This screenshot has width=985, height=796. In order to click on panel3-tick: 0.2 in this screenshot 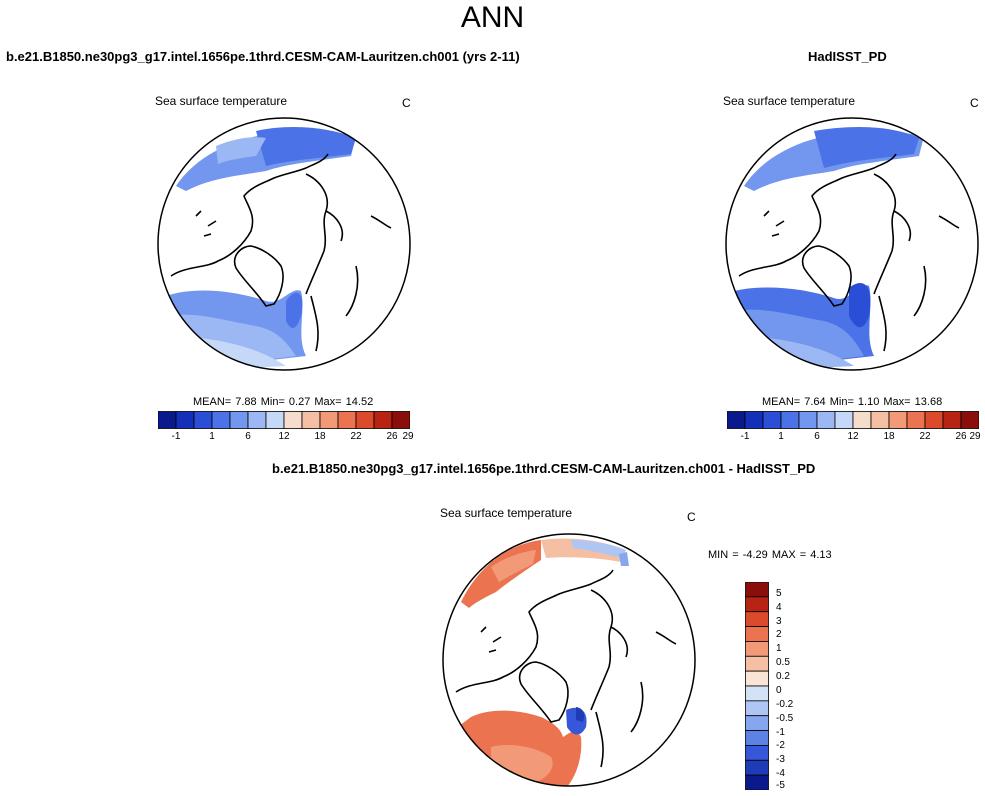, I will do `click(783, 676)`.